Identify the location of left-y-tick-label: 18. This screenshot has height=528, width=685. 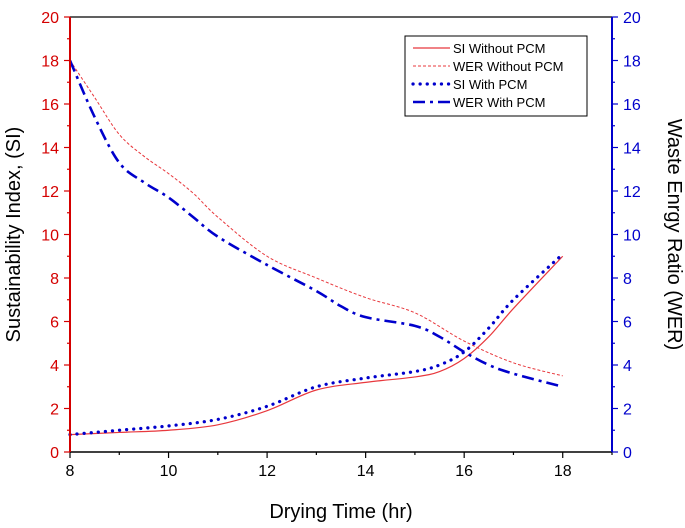
(50, 62).